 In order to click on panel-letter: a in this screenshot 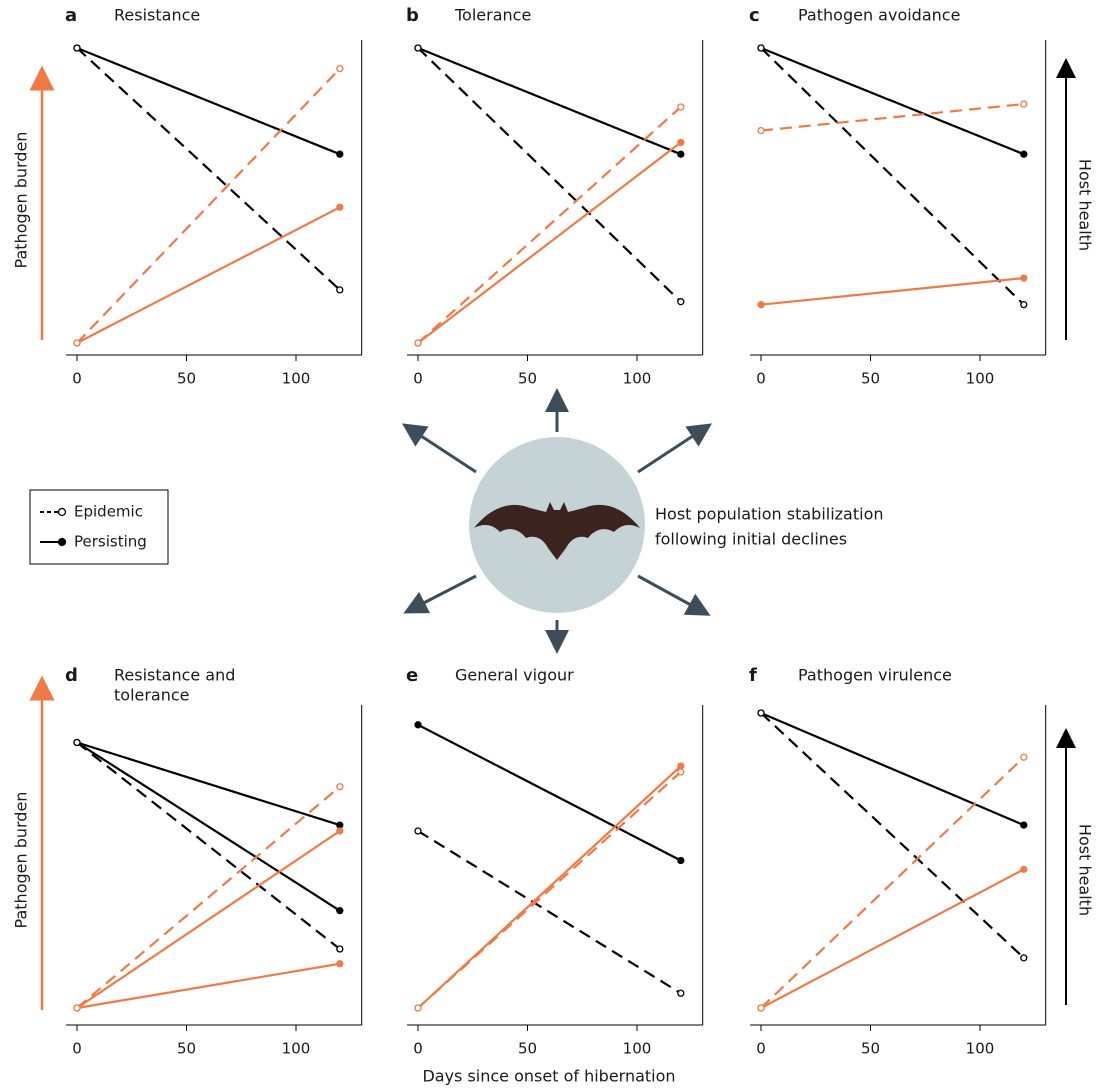, I will do `click(71, 15)`.